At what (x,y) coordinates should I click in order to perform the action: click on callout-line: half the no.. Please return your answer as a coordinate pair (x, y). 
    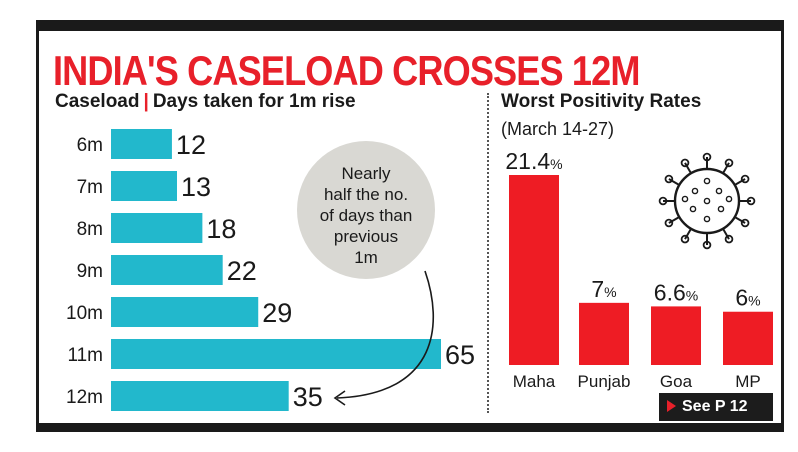
    Looking at the image, I should click on (366, 194).